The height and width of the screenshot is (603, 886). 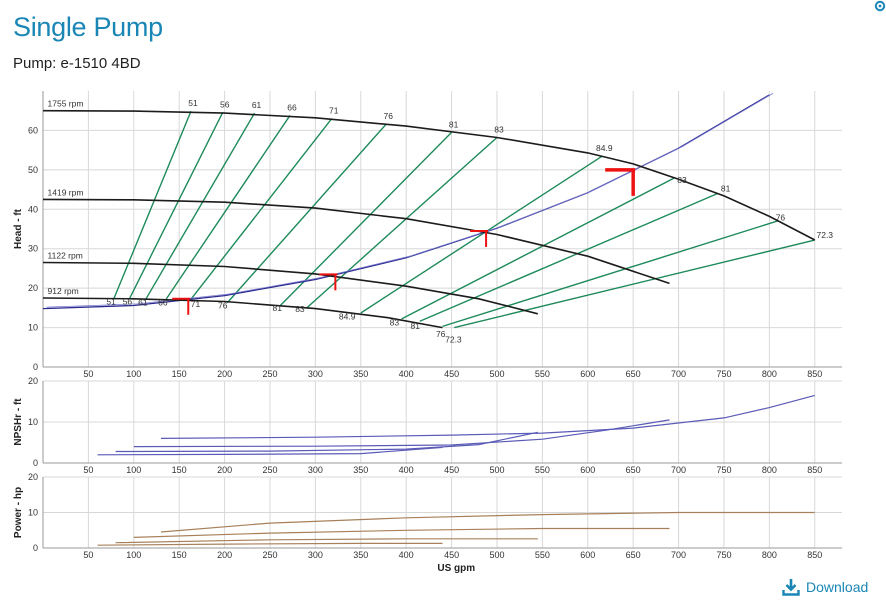 What do you see at coordinates (453, 340) in the screenshot?
I see `efficiency-label-bottom: 72.3` at bounding box center [453, 340].